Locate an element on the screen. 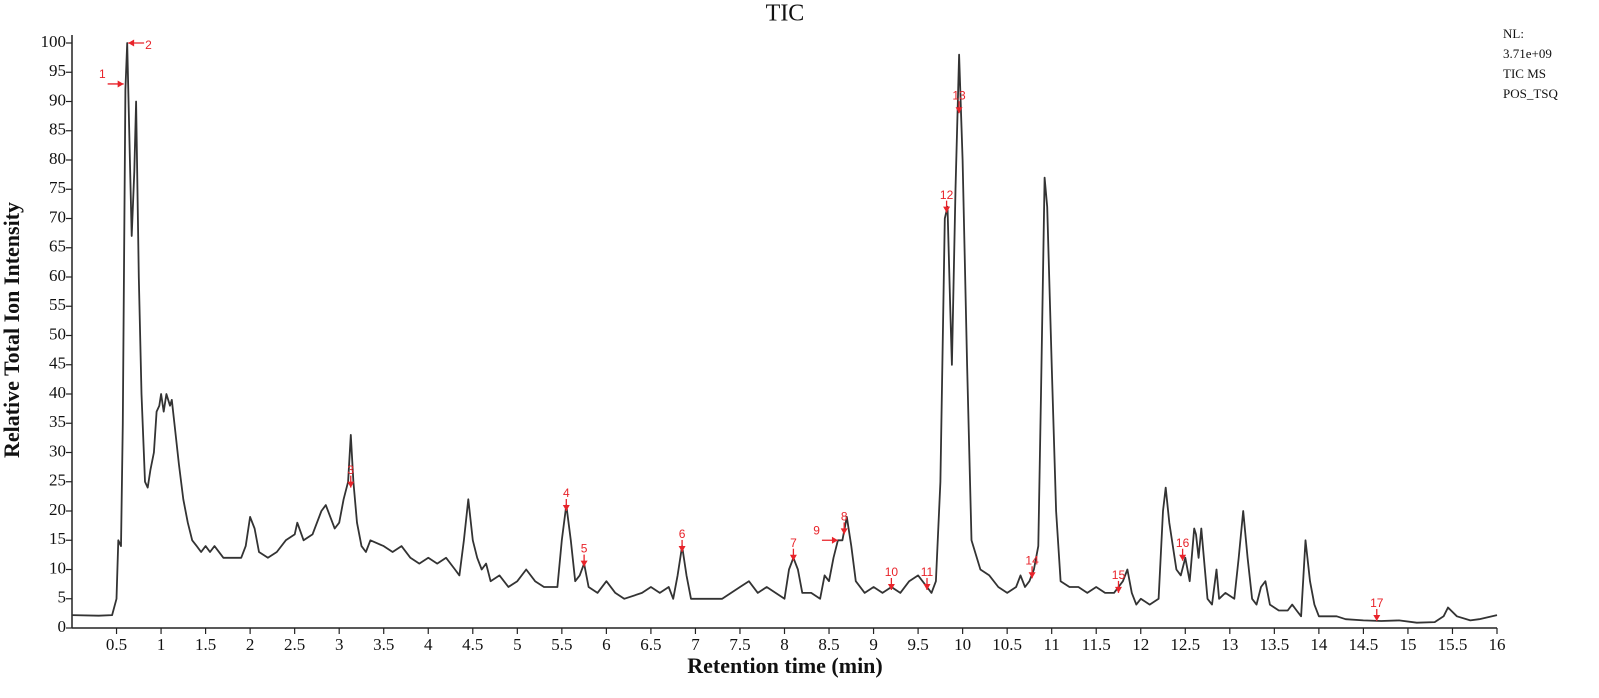 This screenshot has height=698, width=1599. y-tick-label: 90 is located at coordinates (57, 99).